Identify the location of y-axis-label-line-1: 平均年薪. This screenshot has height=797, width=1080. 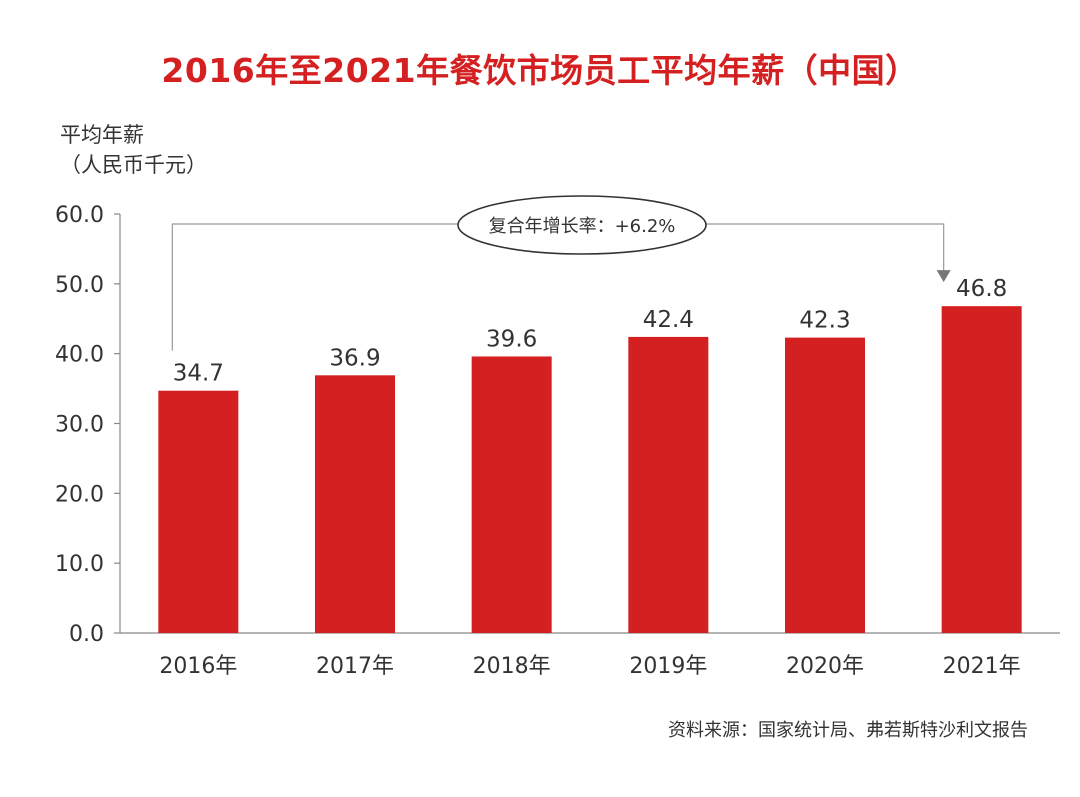
(102, 135).